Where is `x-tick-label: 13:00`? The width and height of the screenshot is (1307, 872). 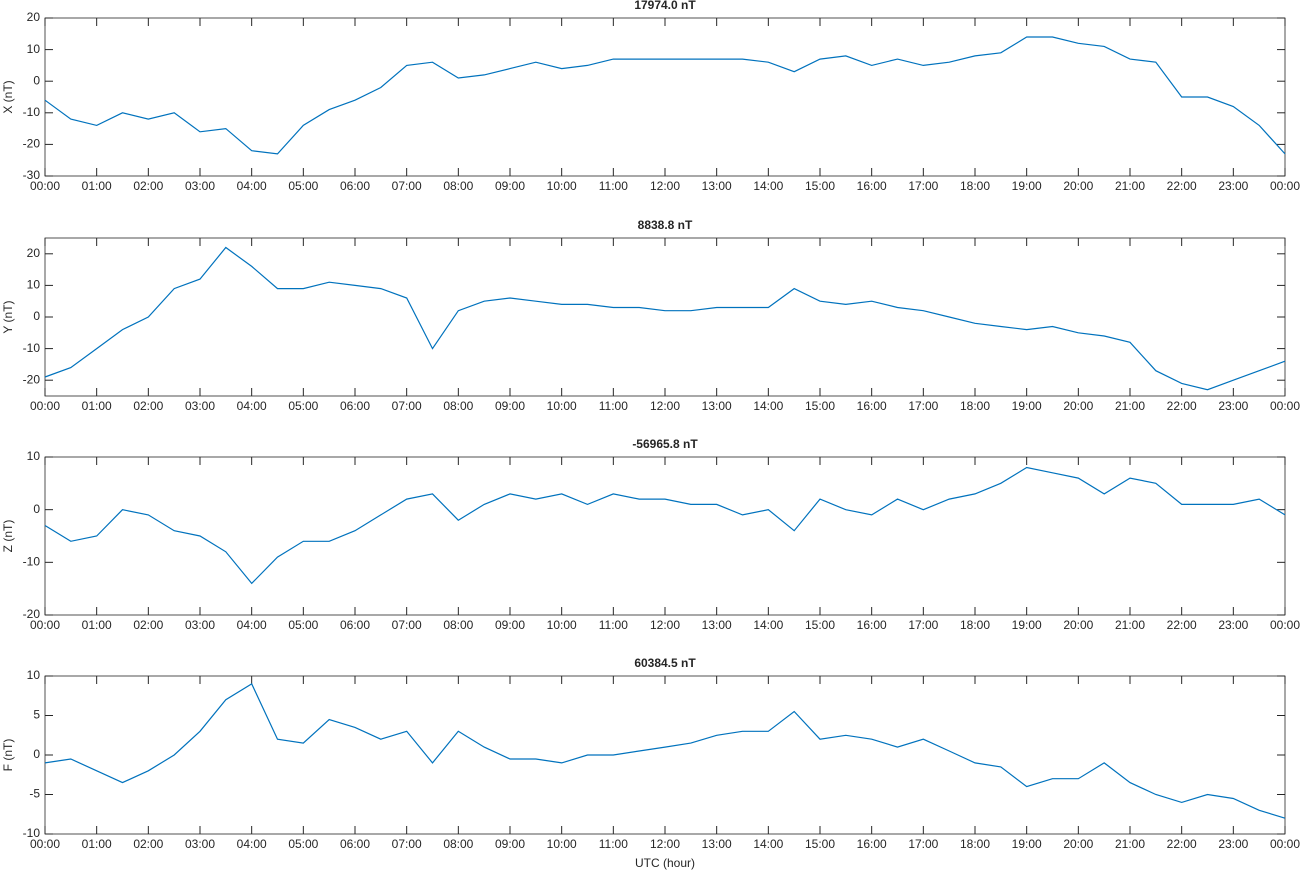
x-tick-label: 13:00 is located at coordinates (717, 186).